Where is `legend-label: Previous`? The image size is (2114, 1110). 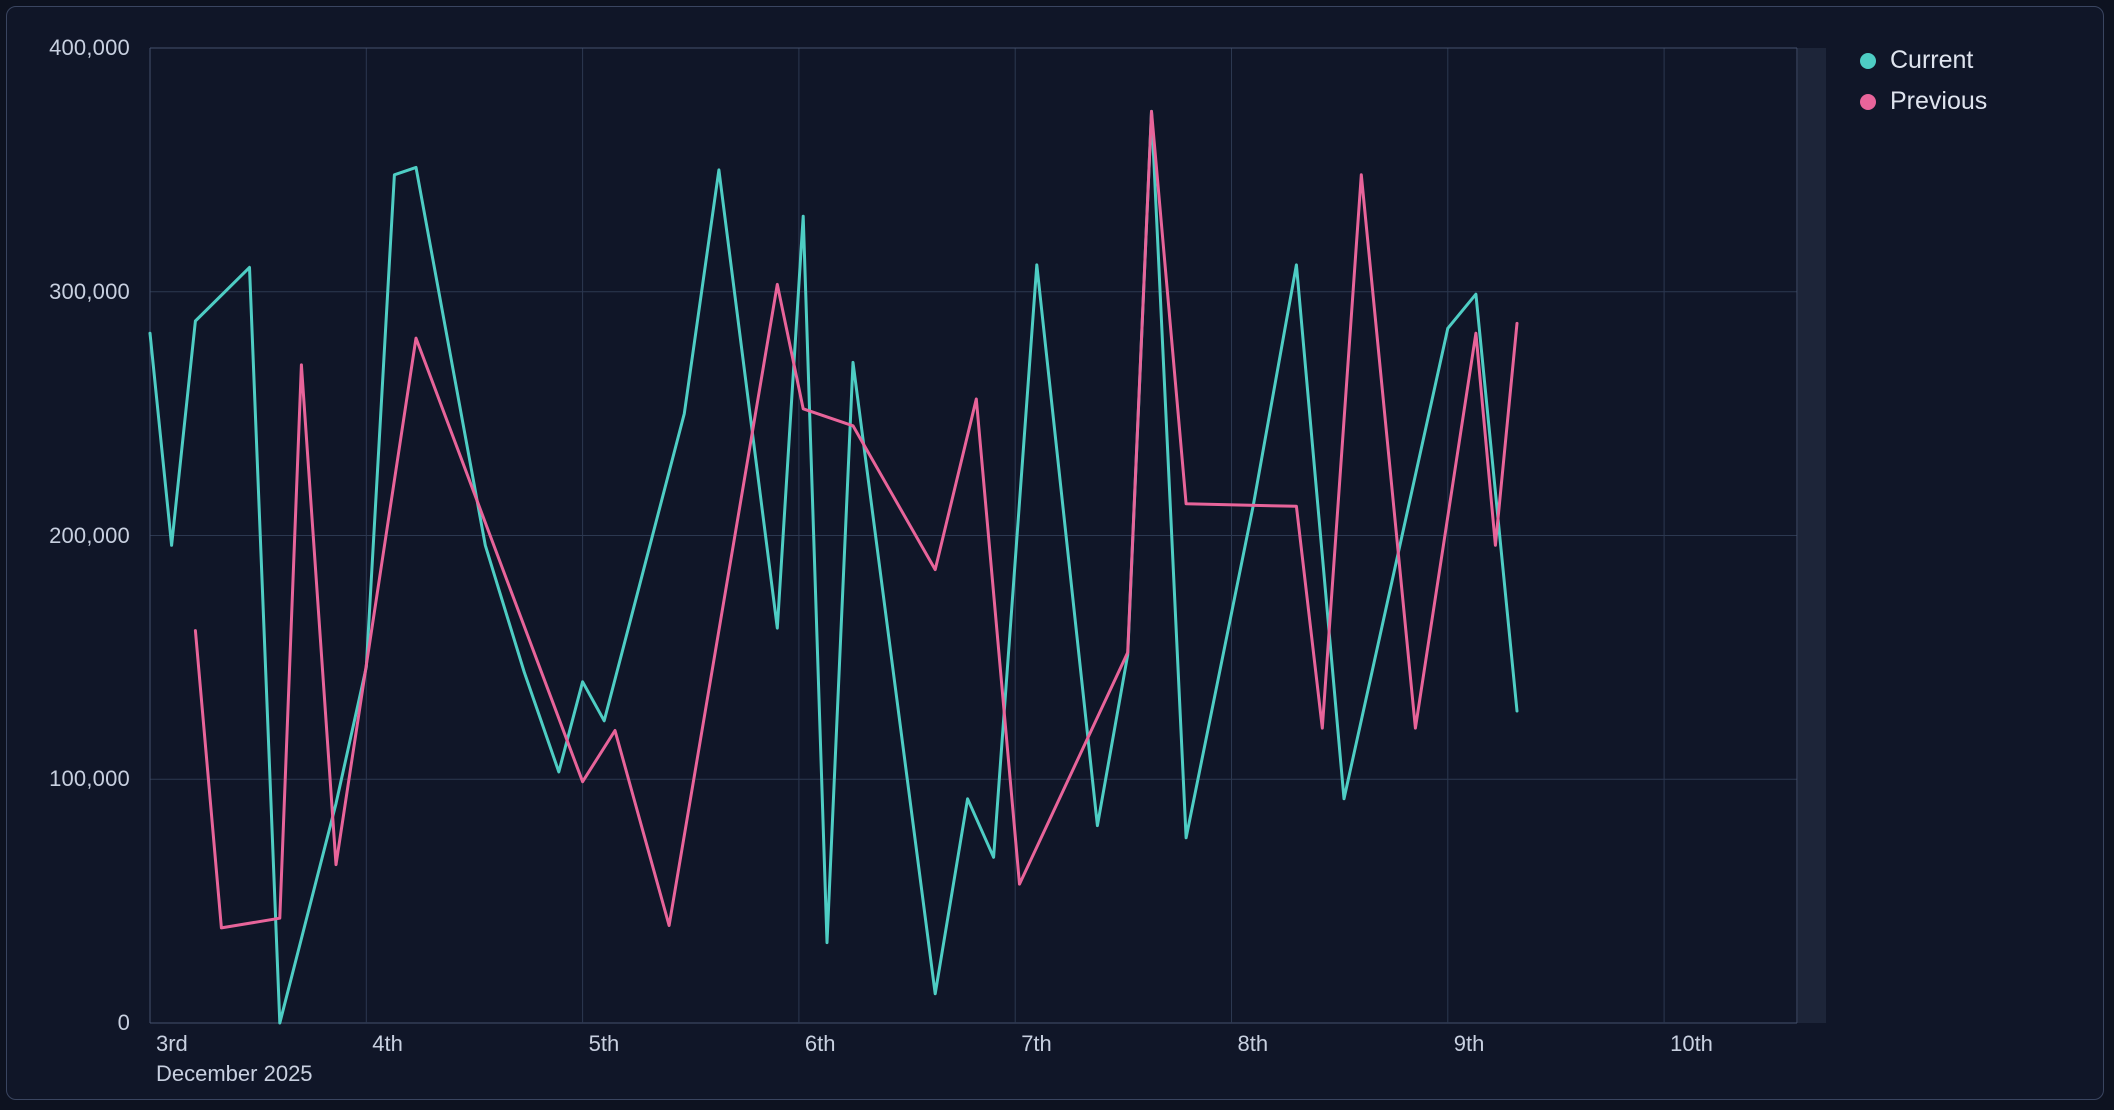 legend-label: Previous is located at coordinates (1939, 101).